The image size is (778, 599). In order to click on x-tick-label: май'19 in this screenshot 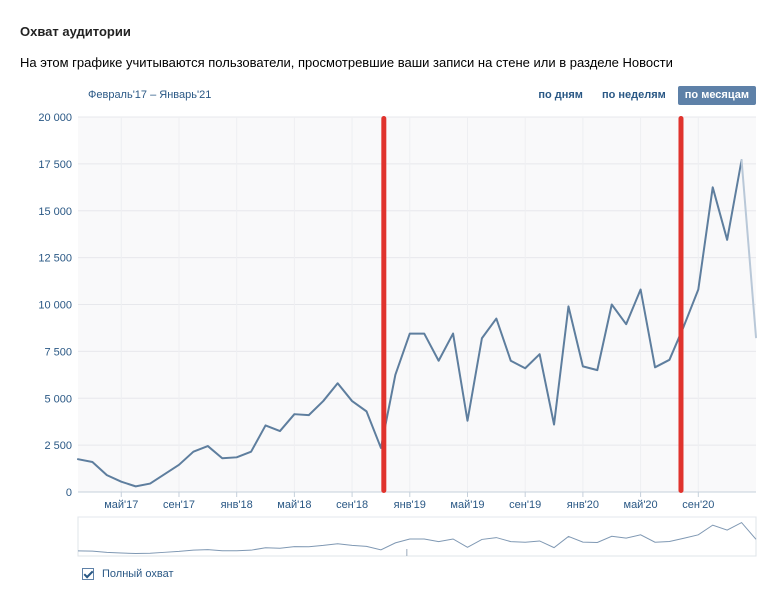, I will do `click(467, 505)`.